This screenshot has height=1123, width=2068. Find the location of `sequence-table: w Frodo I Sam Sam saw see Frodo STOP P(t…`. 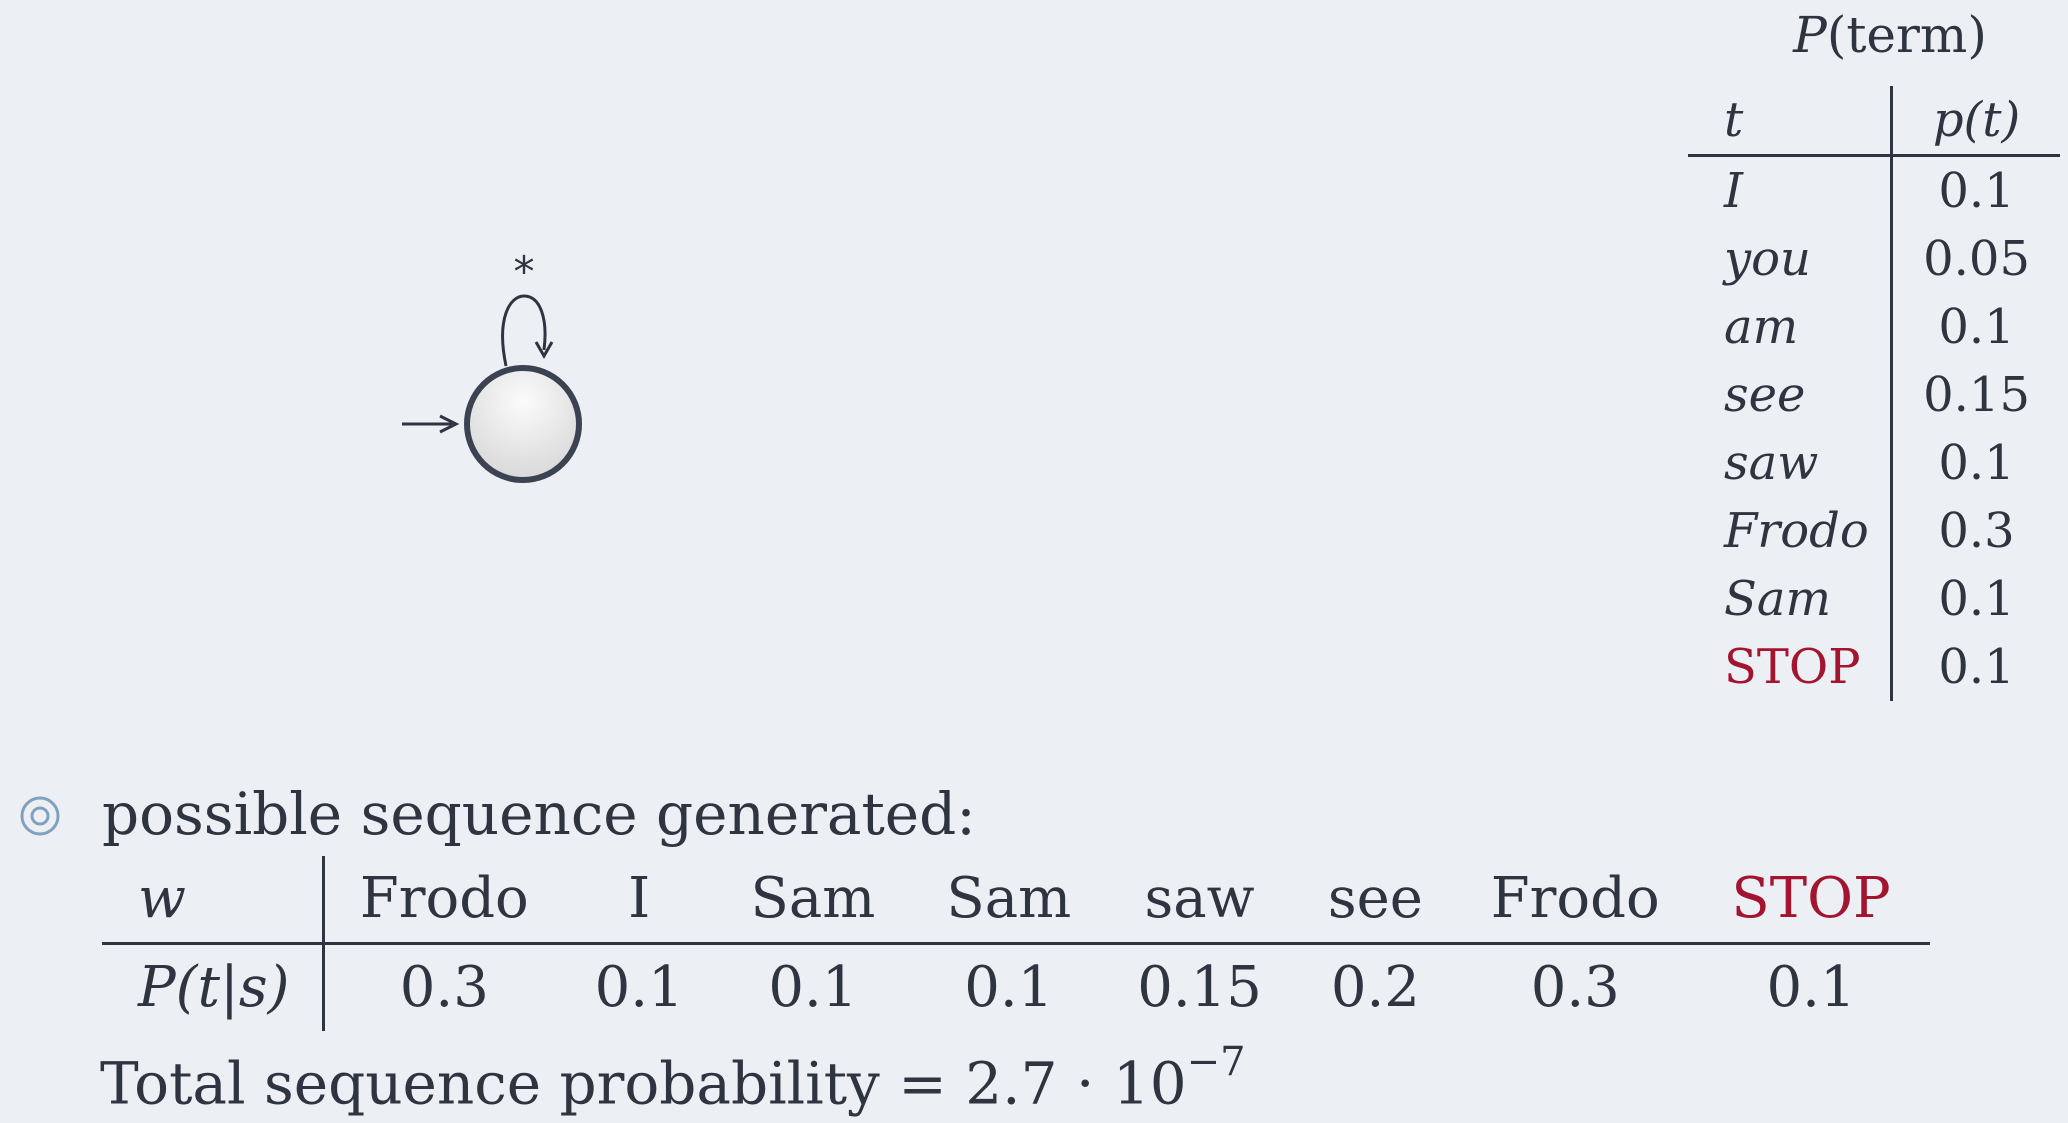

sequence-table: w Frodo I Sam Sam saw see Frodo STOP P(t… is located at coordinates (1016, 943).